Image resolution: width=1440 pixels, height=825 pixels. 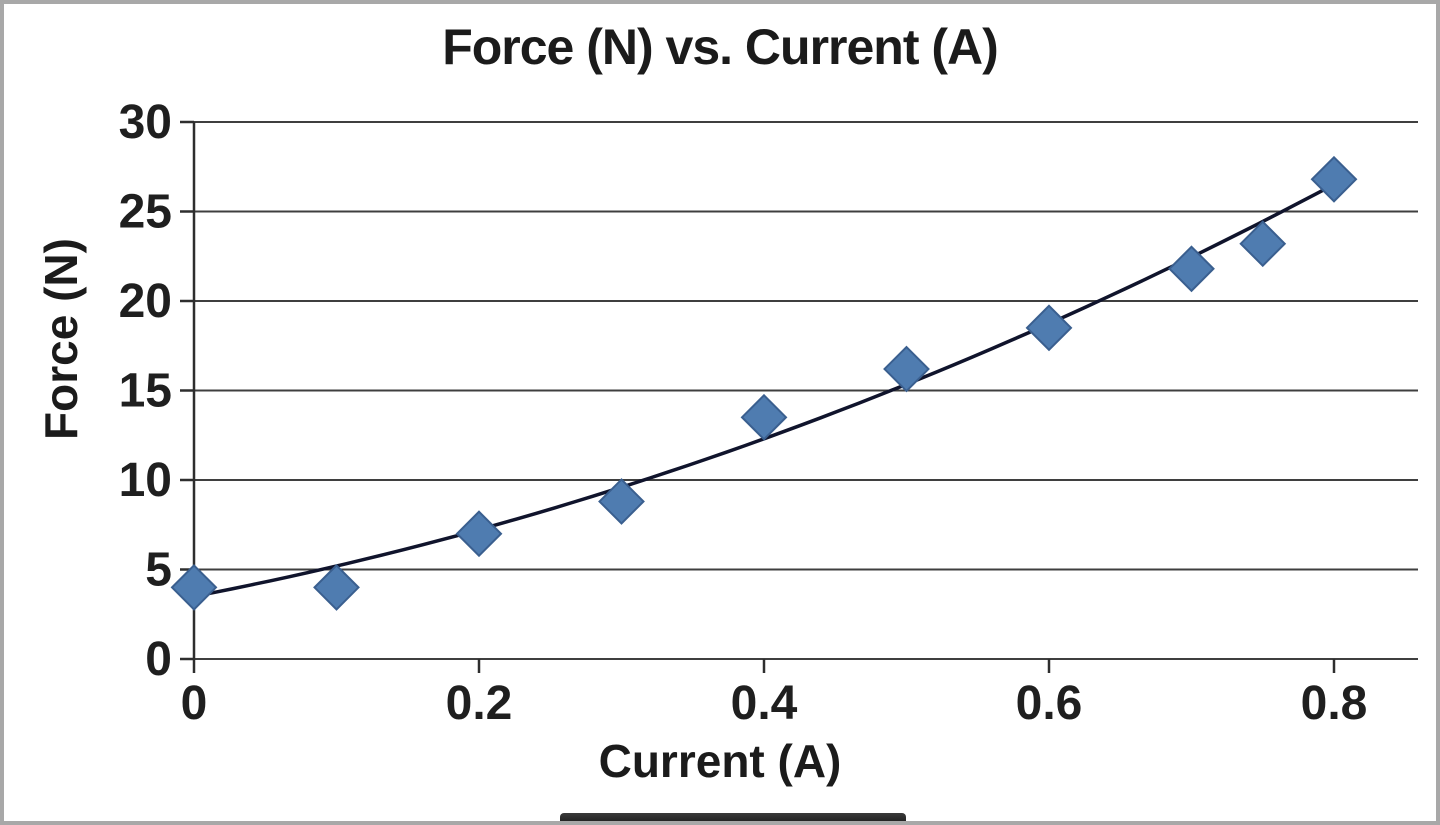 What do you see at coordinates (720, 47) in the screenshot?
I see `chart-title: Force (N) vs. Current (A)` at bounding box center [720, 47].